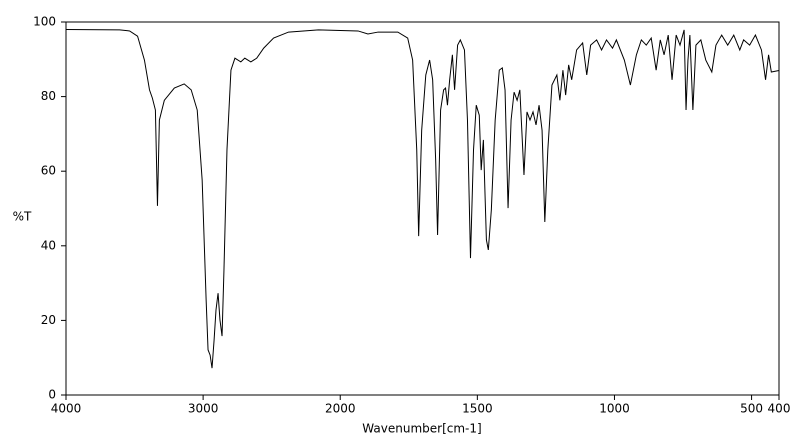 The height and width of the screenshot is (441, 800). I want to click on y-tick-label: 100, so click(44, 22).